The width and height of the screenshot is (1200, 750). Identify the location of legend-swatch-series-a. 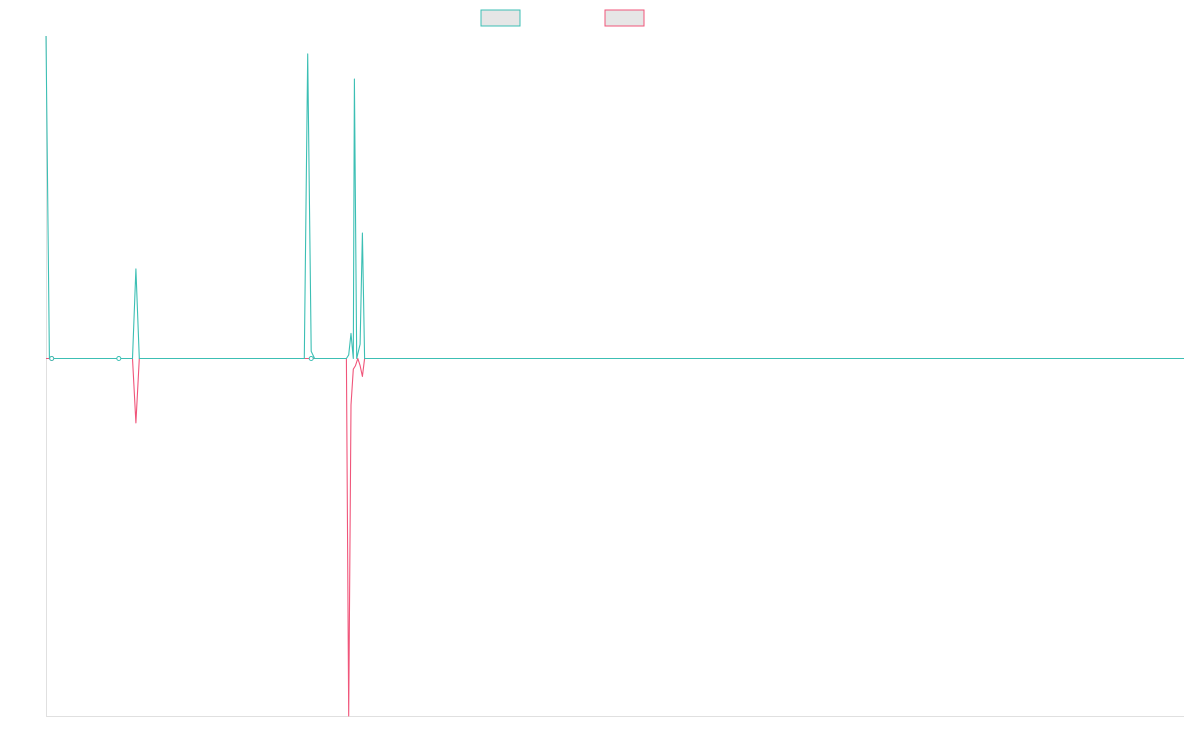
(500, 18).